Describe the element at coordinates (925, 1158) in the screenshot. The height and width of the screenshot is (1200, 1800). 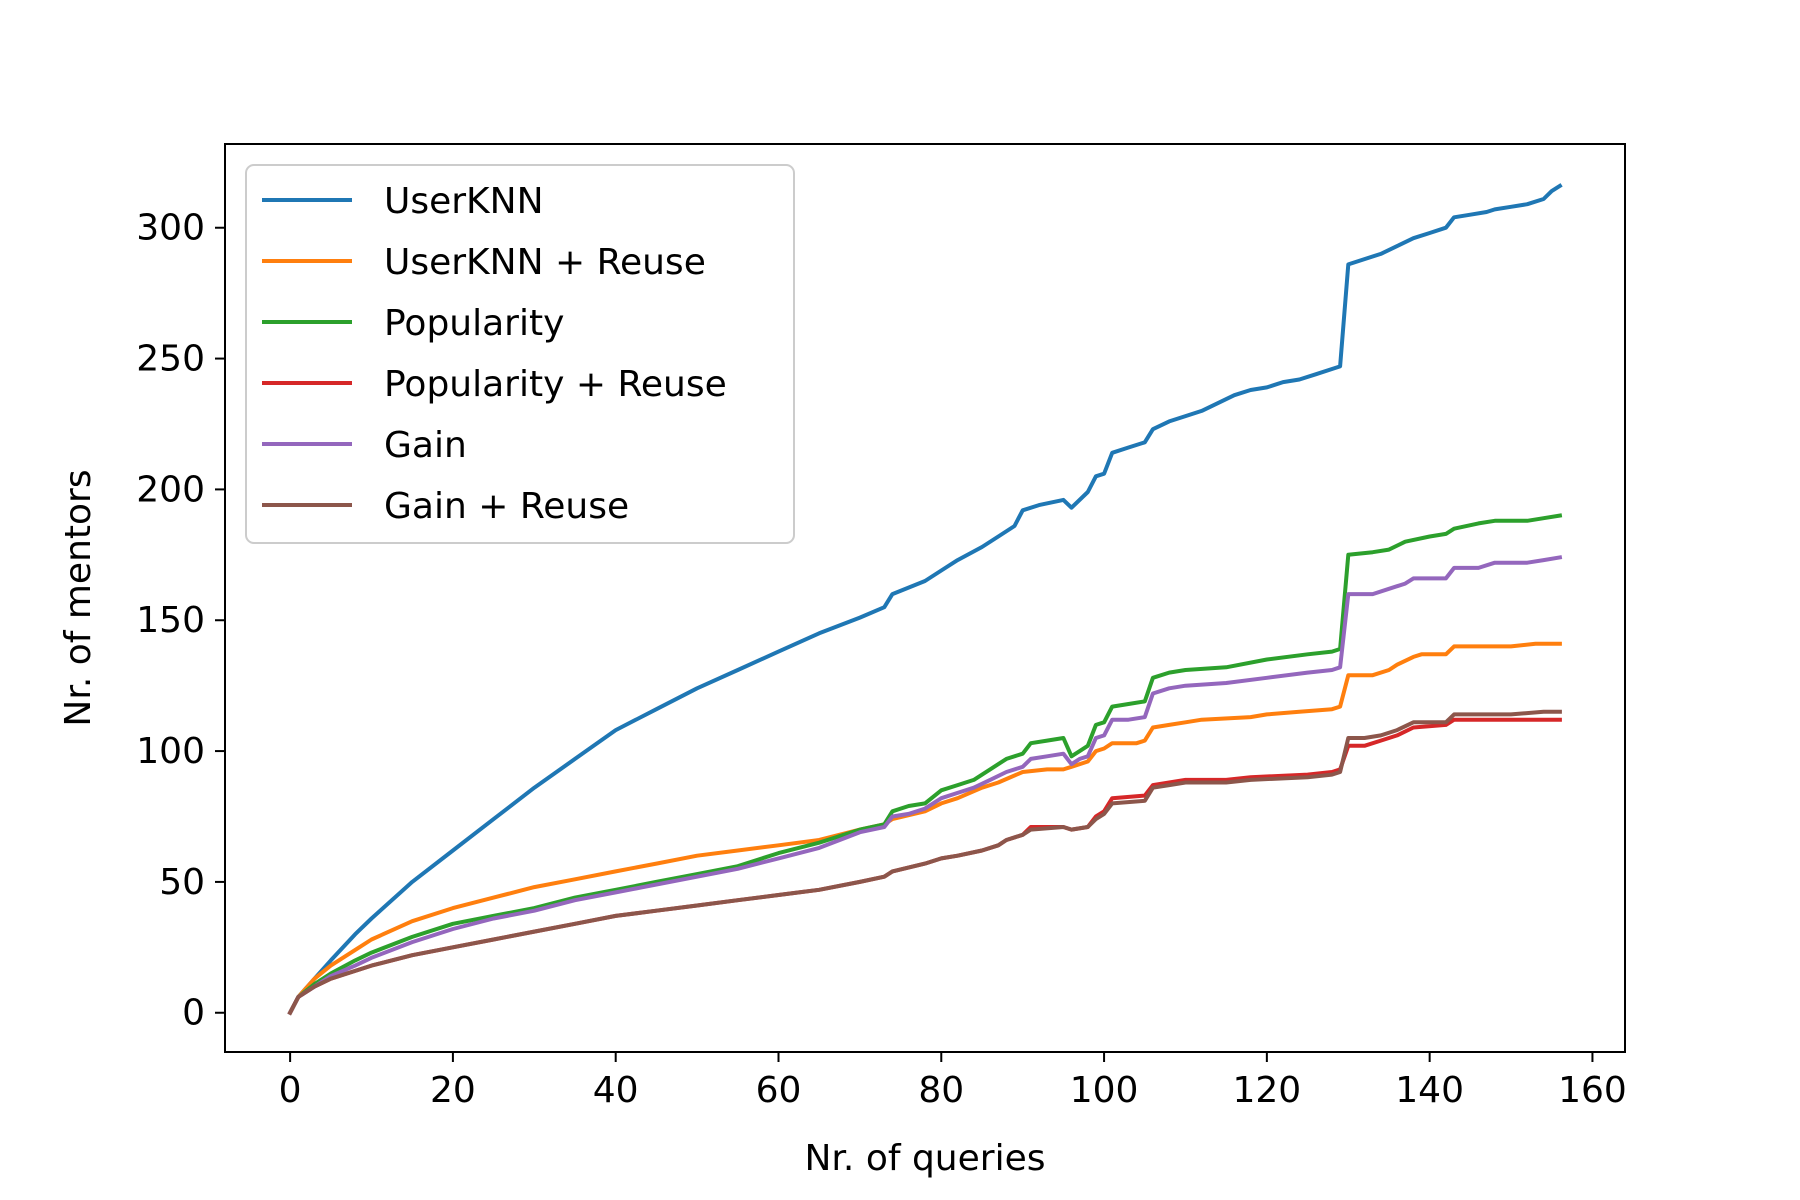
I see `x-axis-label: Nr. of queries` at that location.